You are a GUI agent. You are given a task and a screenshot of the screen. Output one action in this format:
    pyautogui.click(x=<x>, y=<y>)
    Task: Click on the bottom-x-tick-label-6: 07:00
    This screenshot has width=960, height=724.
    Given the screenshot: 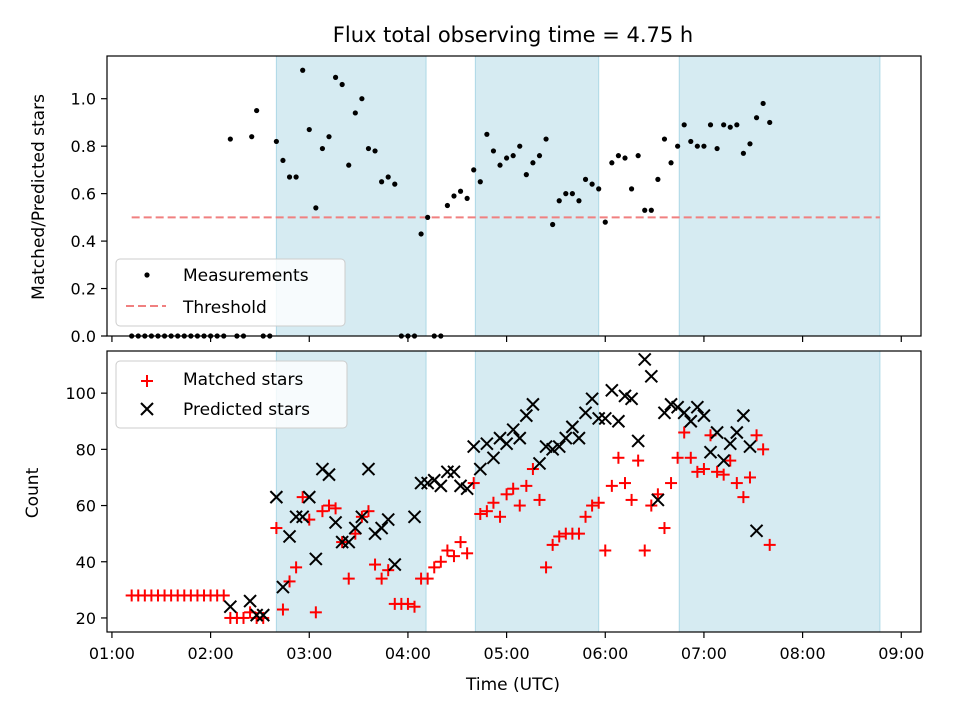 What is the action you would take?
    pyautogui.click(x=704, y=653)
    